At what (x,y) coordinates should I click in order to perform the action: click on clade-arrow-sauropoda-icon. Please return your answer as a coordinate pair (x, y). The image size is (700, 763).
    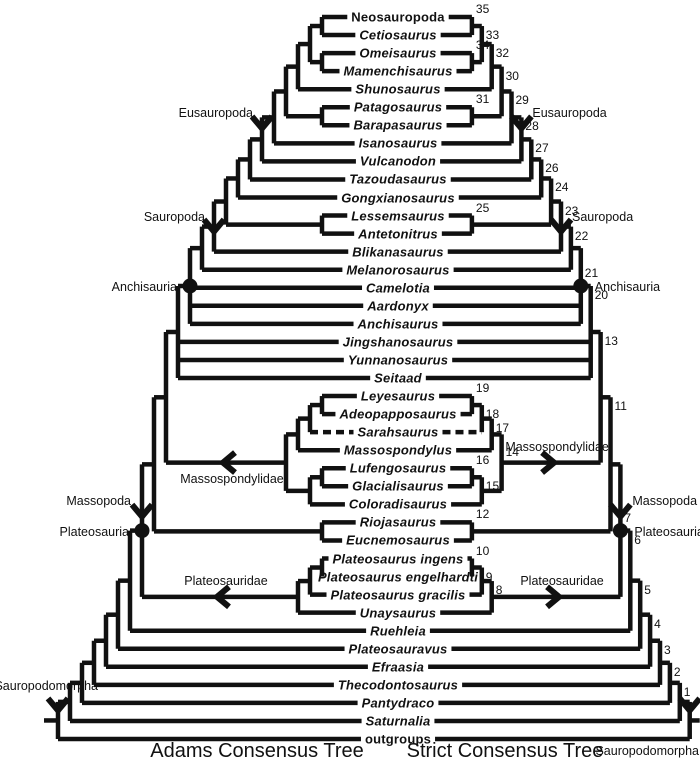
    Looking at the image, I should click on (561, 227).